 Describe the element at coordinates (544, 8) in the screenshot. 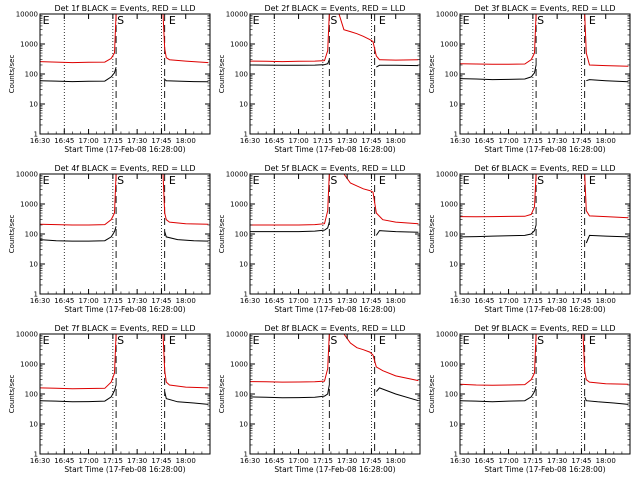

I see `panel-title: Det 3f BLACK = Events, RED = LLD` at that location.